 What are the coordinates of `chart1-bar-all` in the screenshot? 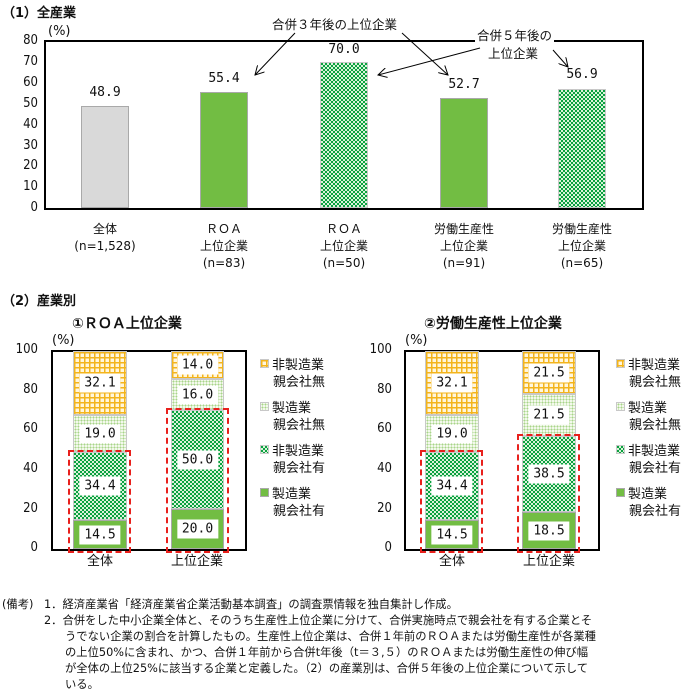 It's located at (105, 157).